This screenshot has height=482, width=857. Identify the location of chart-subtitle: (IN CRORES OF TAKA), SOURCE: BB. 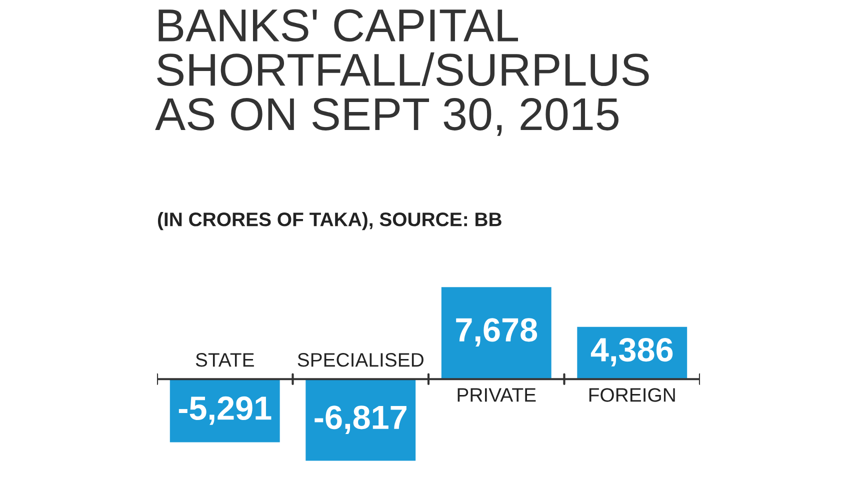
(330, 221).